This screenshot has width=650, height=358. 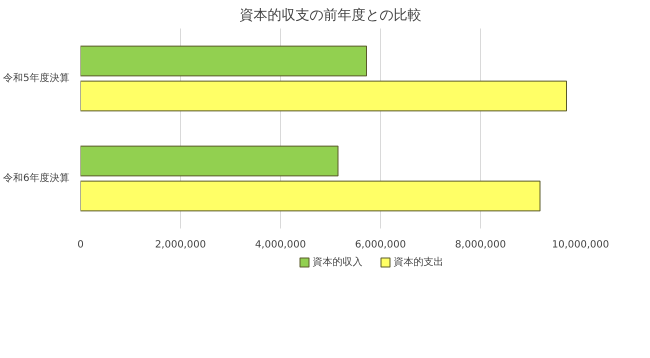 What do you see at coordinates (480, 245) in the screenshot?
I see `x-tick-label: 8,000,000` at bounding box center [480, 245].